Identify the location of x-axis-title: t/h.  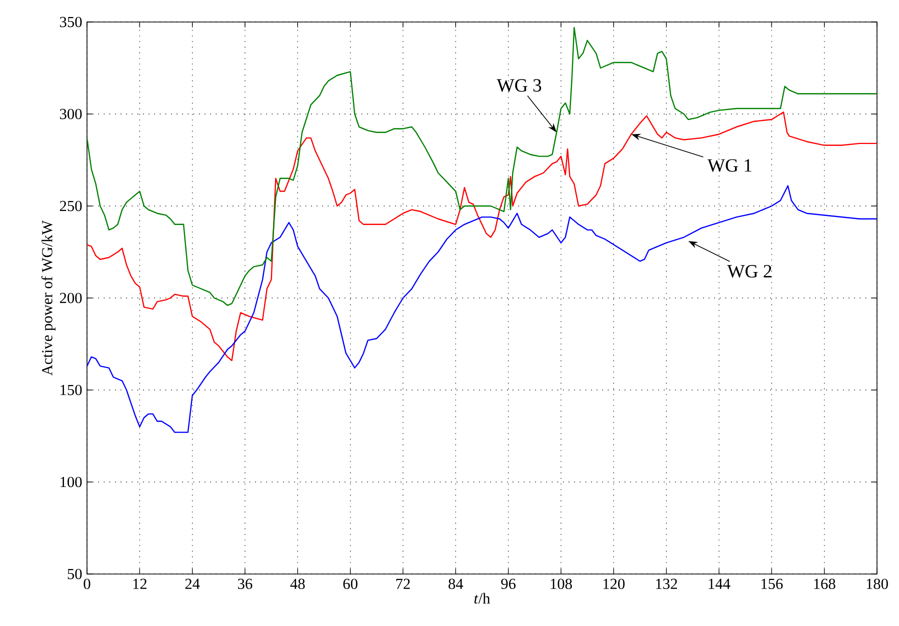
(482, 598).